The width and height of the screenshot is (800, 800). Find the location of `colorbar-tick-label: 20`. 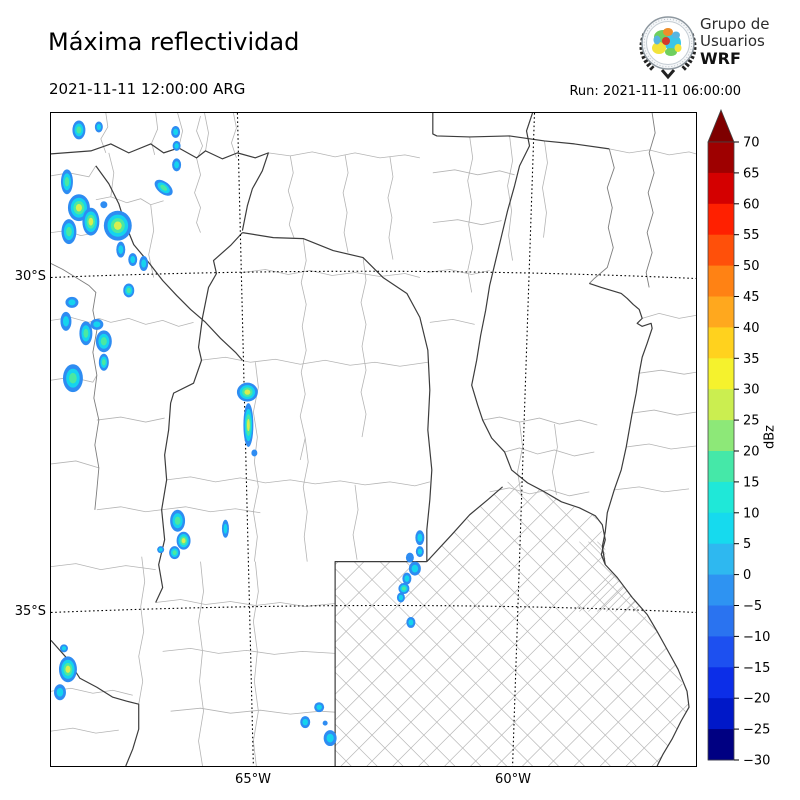

colorbar-tick-label: 20 is located at coordinates (751, 452).